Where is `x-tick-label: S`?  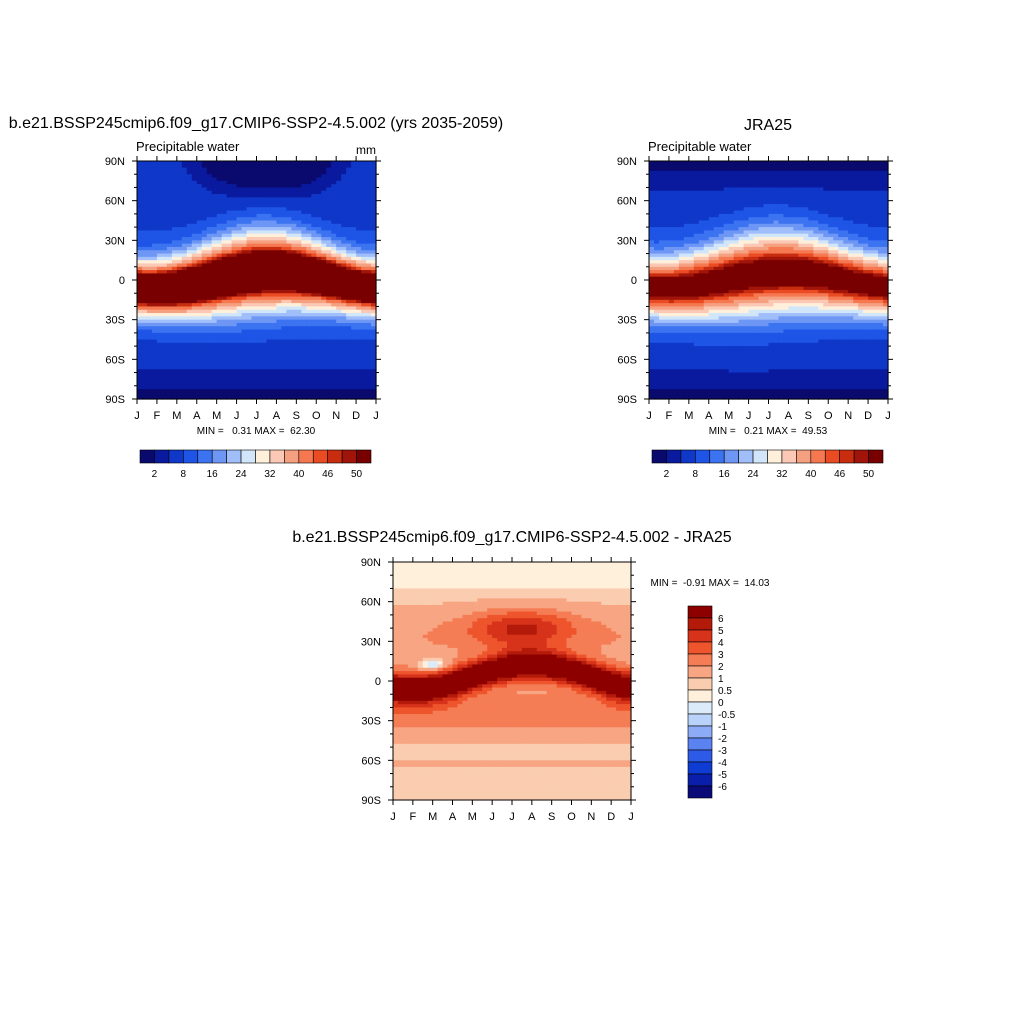 x-tick-label: S is located at coordinates (296, 416).